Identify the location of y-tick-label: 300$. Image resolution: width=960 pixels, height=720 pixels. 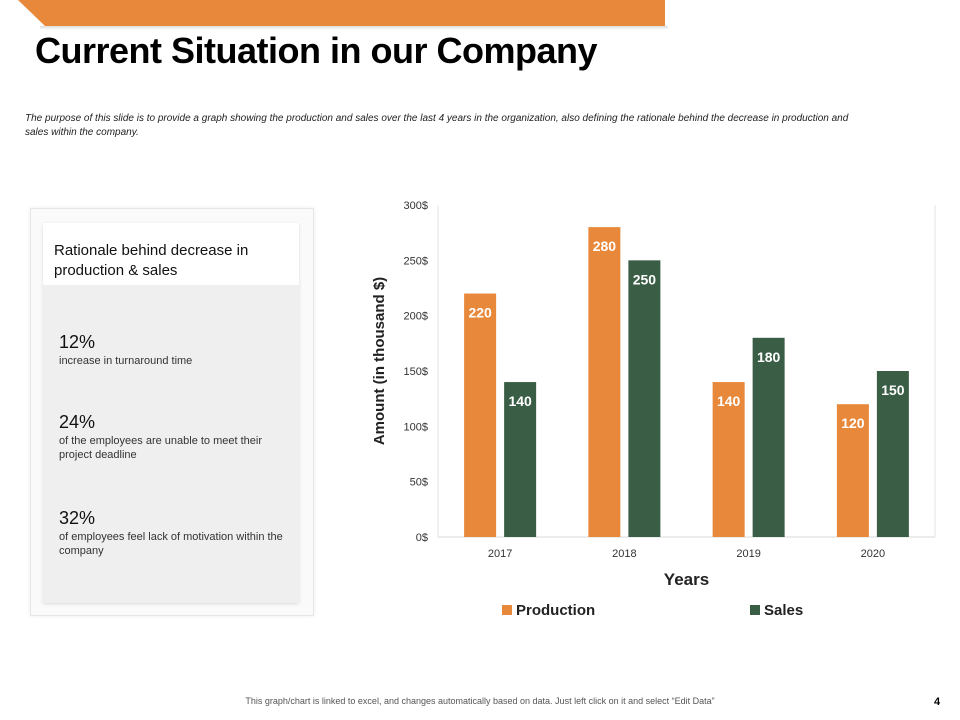
(416, 206).